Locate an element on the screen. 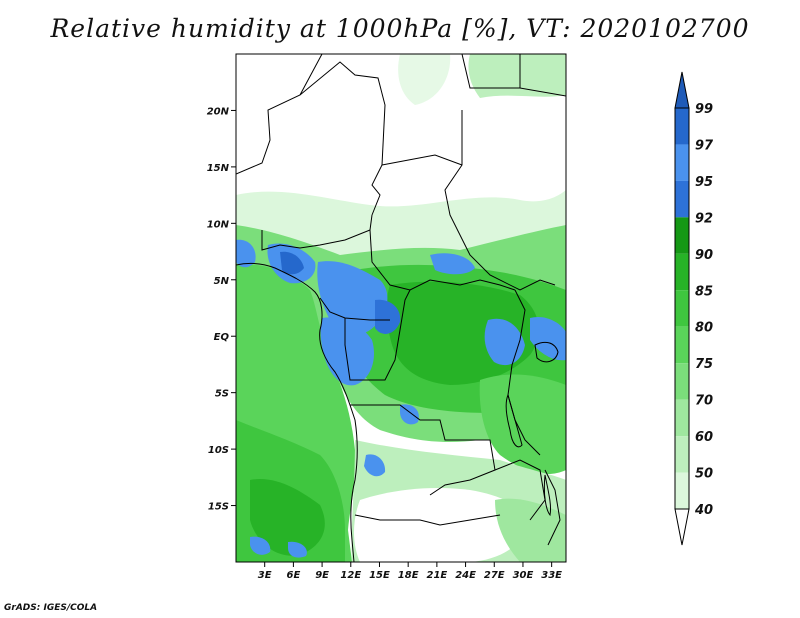  colorbar-level-label: 97 is located at coordinates (704, 145).